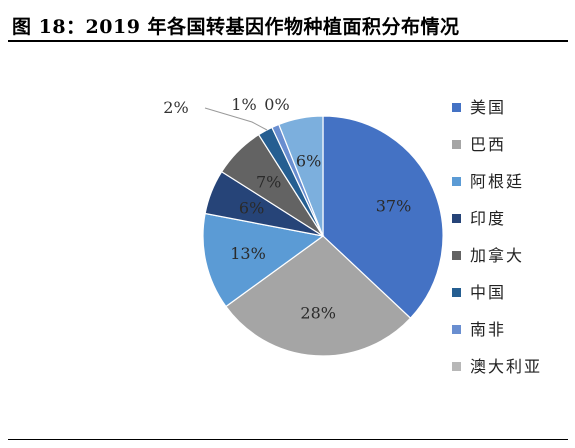 This screenshot has height=448, width=575. Describe the element at coordinates (288, 439) in the screenshot. I see `bottom-rule` at that location.